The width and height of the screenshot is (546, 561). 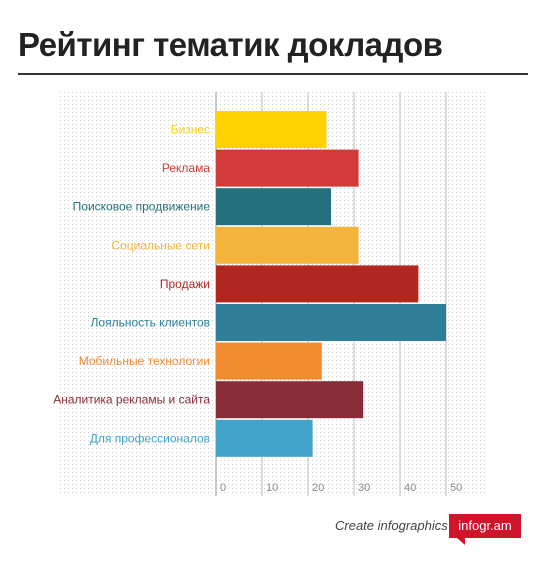 I want to click on category-label: Социальные сети, so click(x=160, y=245).